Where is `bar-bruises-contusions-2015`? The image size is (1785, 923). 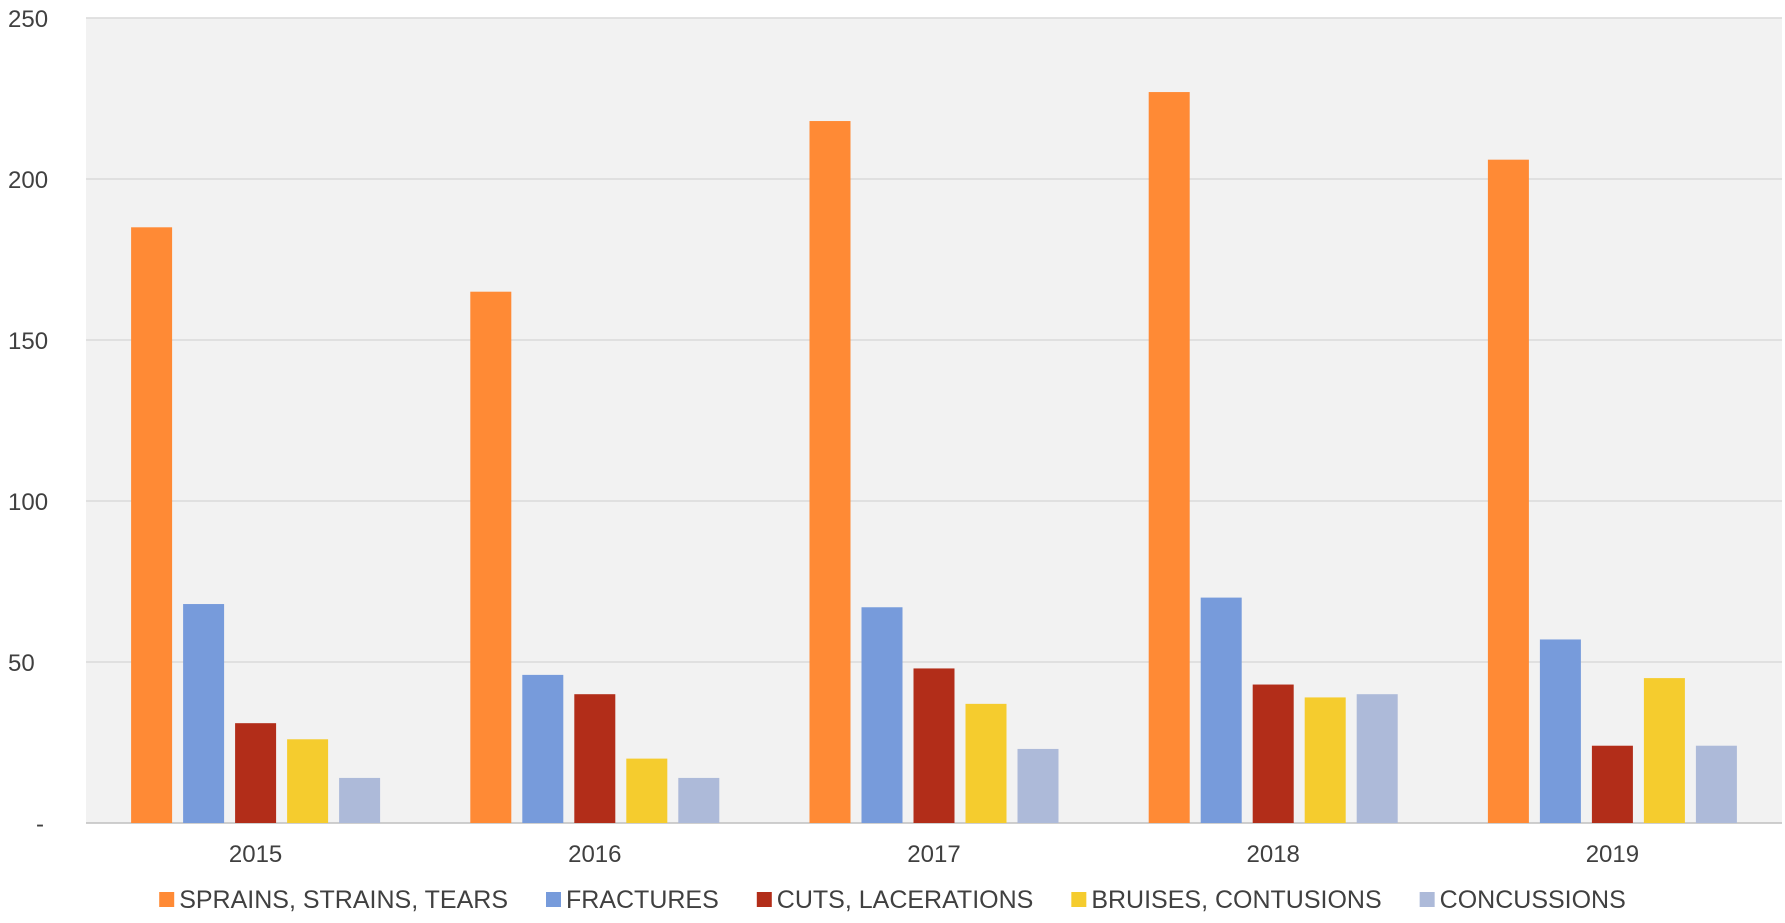
bar-bruises-contusions-2015 is located at coordinates (308, 781).